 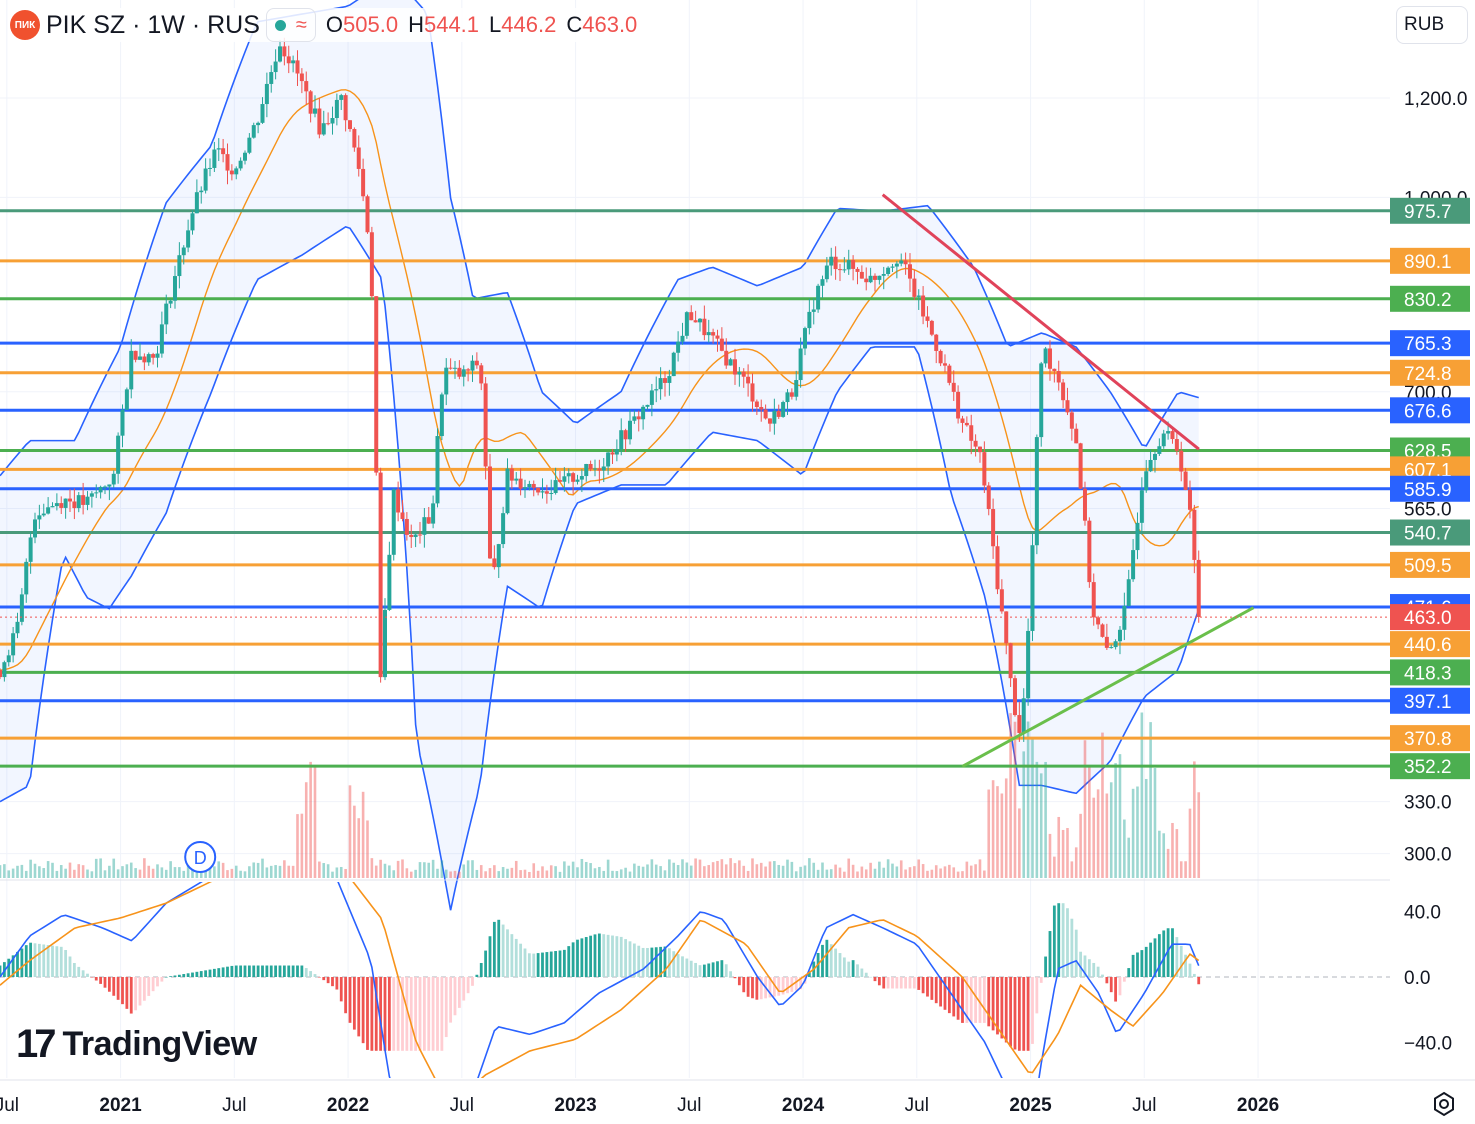 What do you see at coordinates (1430, 700) in the screenshot?
I see `level-price-label: 397.1` at bounding box center [1430, 700].